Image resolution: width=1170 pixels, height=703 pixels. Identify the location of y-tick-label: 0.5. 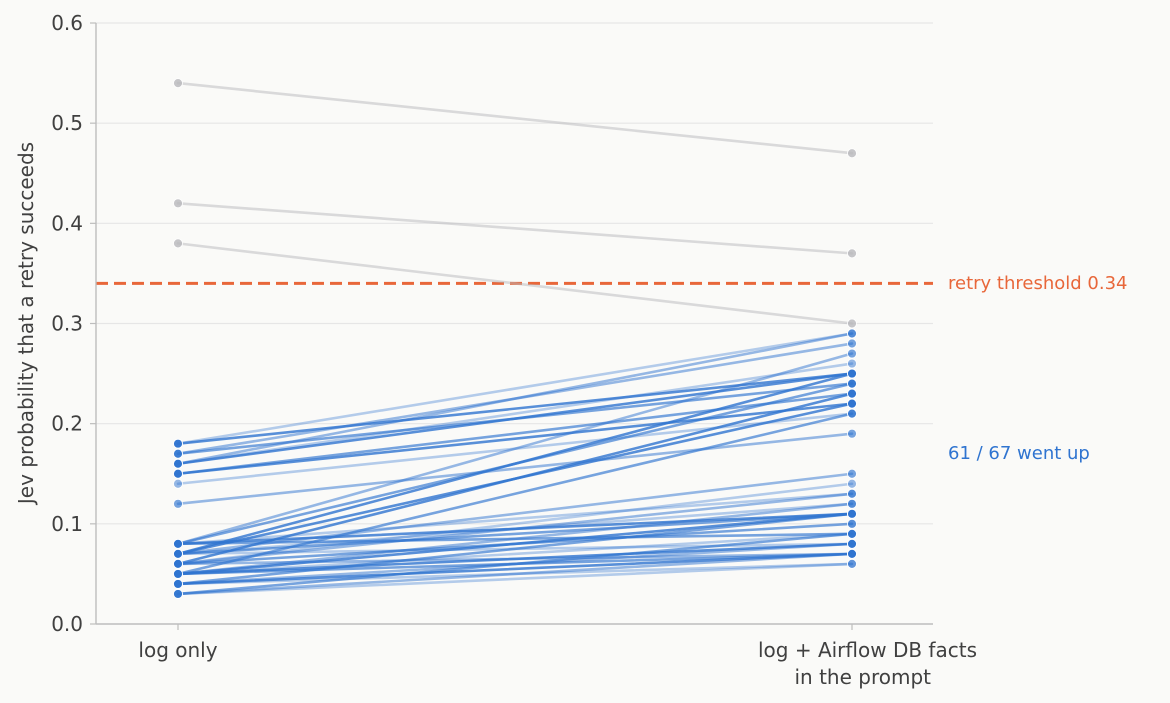
(67, 123).